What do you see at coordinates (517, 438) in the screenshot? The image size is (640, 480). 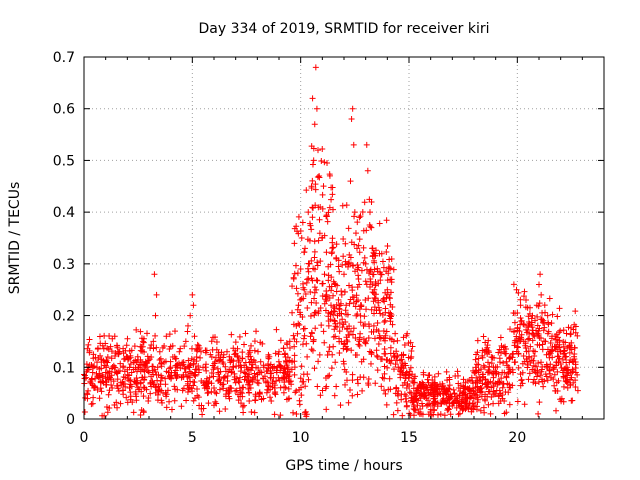 I see `x-tick-label: 20` at bounding box center [517, 438].